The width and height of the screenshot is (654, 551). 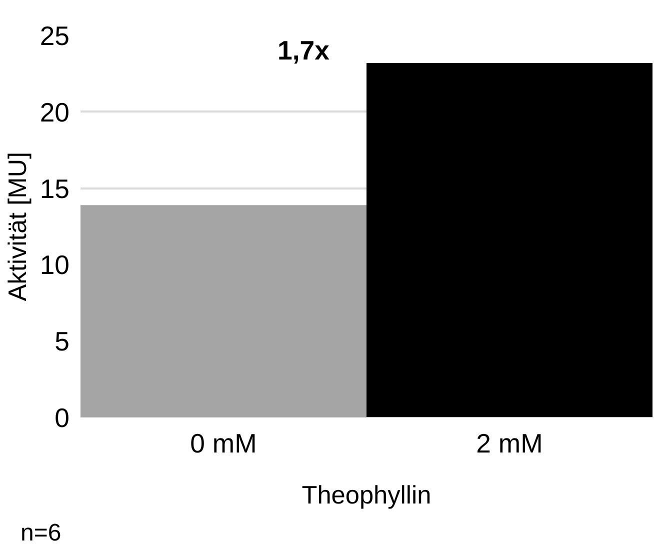 What do you see at coordinates (55, 189) in the screenshot?
I see `y-tick-label: 15` at bounding box center [55, 189].